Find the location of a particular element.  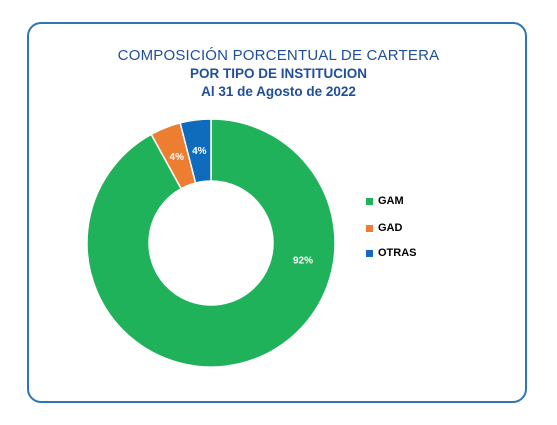

legend-item-gad: GAD is located at coordinates (384, 228).